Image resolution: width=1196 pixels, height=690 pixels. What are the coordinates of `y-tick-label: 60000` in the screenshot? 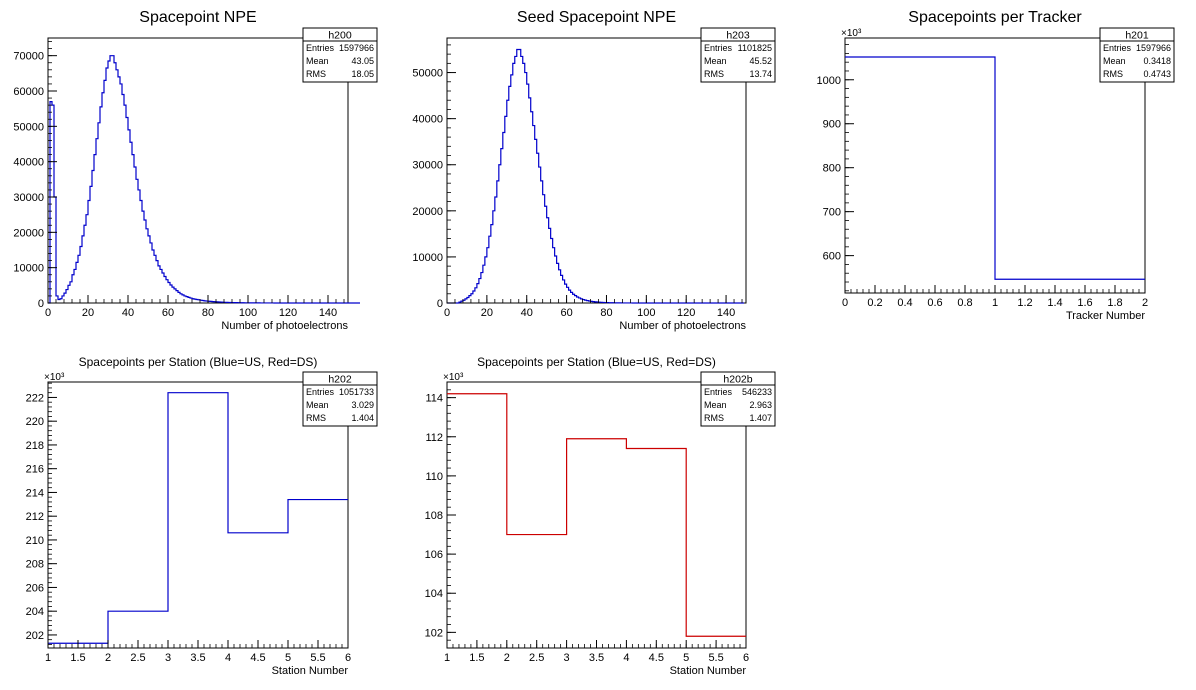 It's located at (28, 92).